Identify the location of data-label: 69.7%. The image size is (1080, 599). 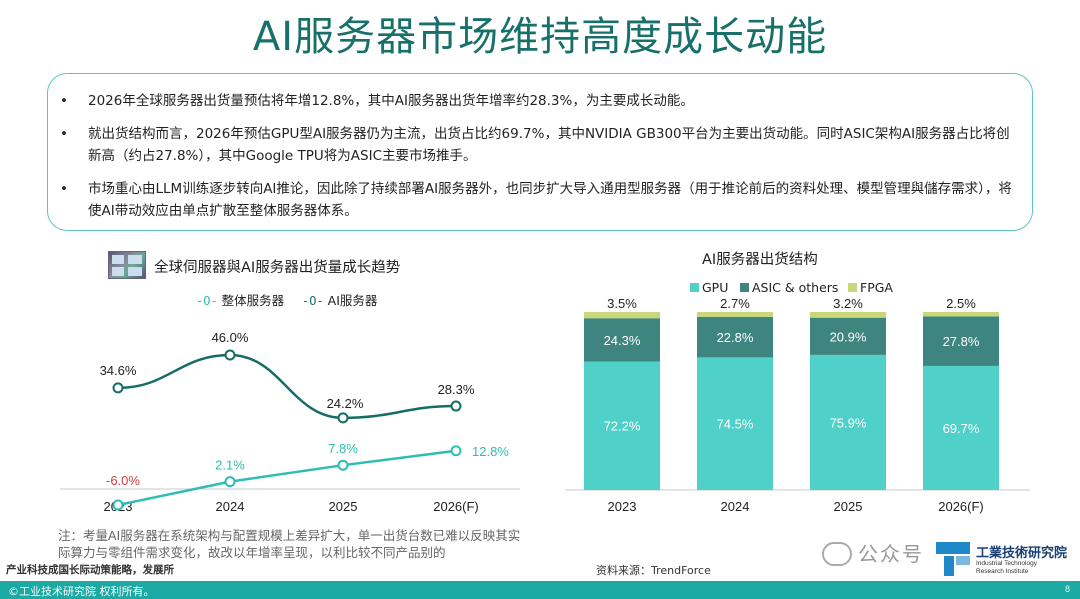
(961, 428).